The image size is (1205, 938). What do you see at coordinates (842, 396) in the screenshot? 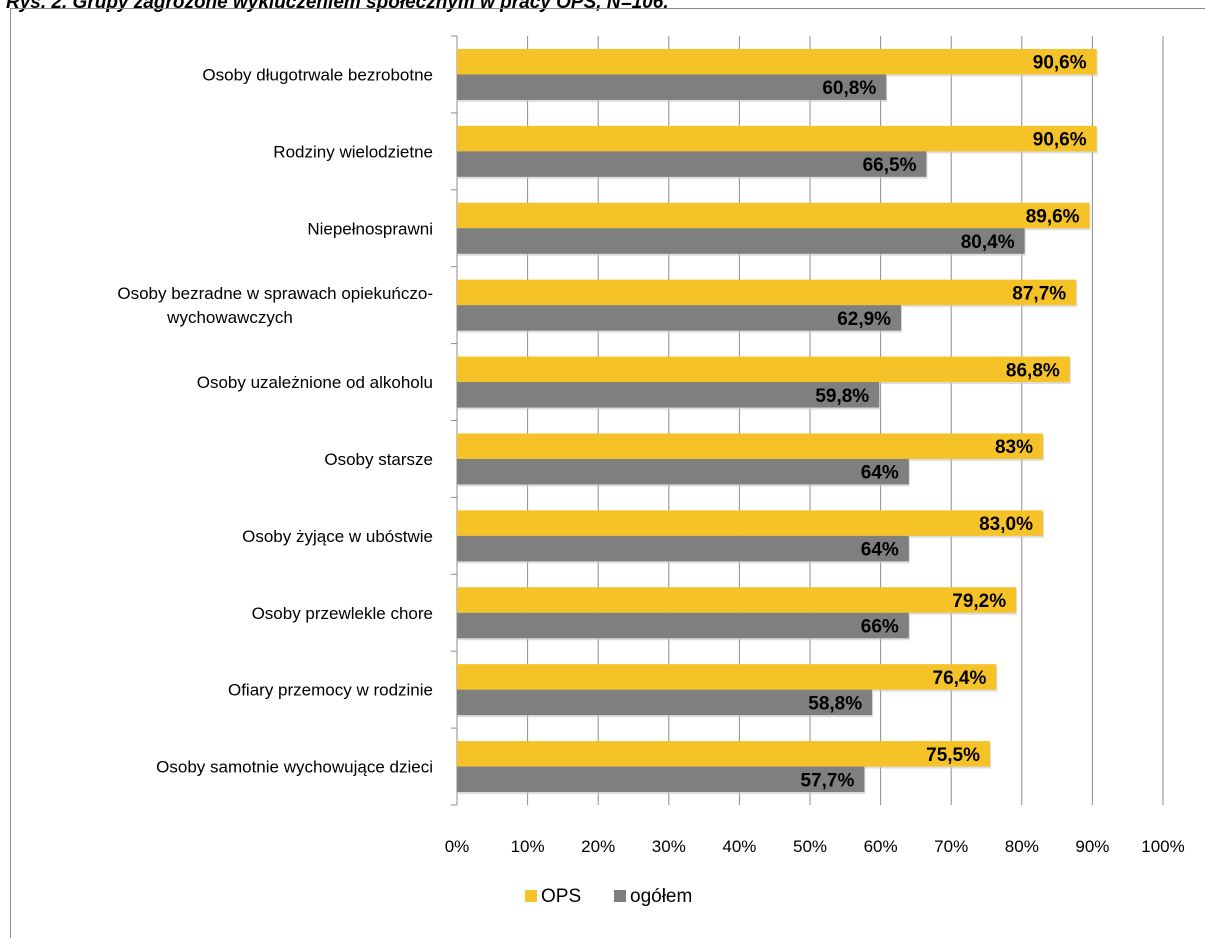
I see `data-label: 59,8%` at bounding box center [842, 396].